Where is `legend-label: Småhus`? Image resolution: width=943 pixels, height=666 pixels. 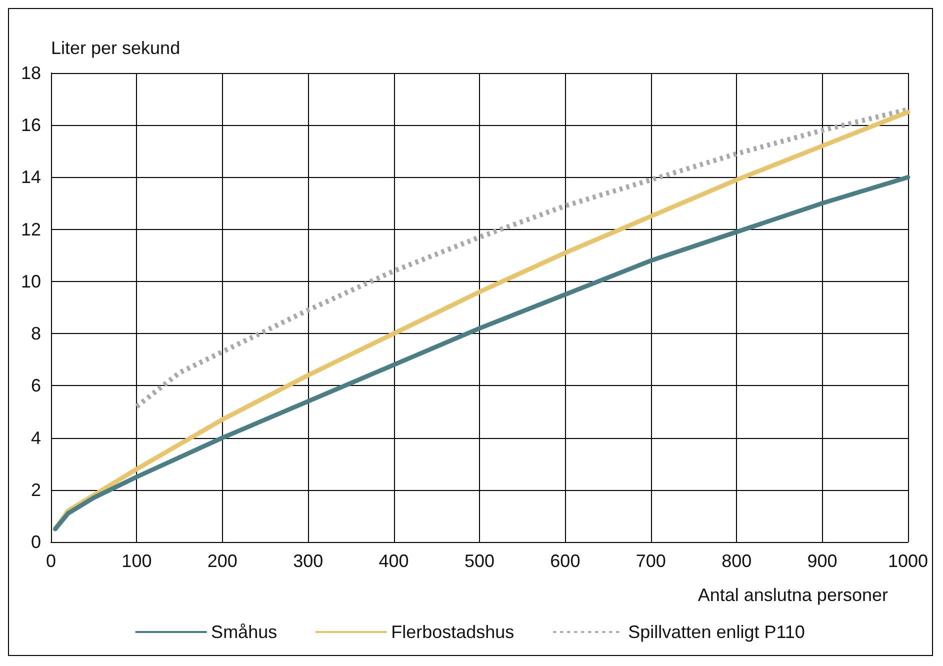
legend-label: Småhus is located at coordinates (244, 632).